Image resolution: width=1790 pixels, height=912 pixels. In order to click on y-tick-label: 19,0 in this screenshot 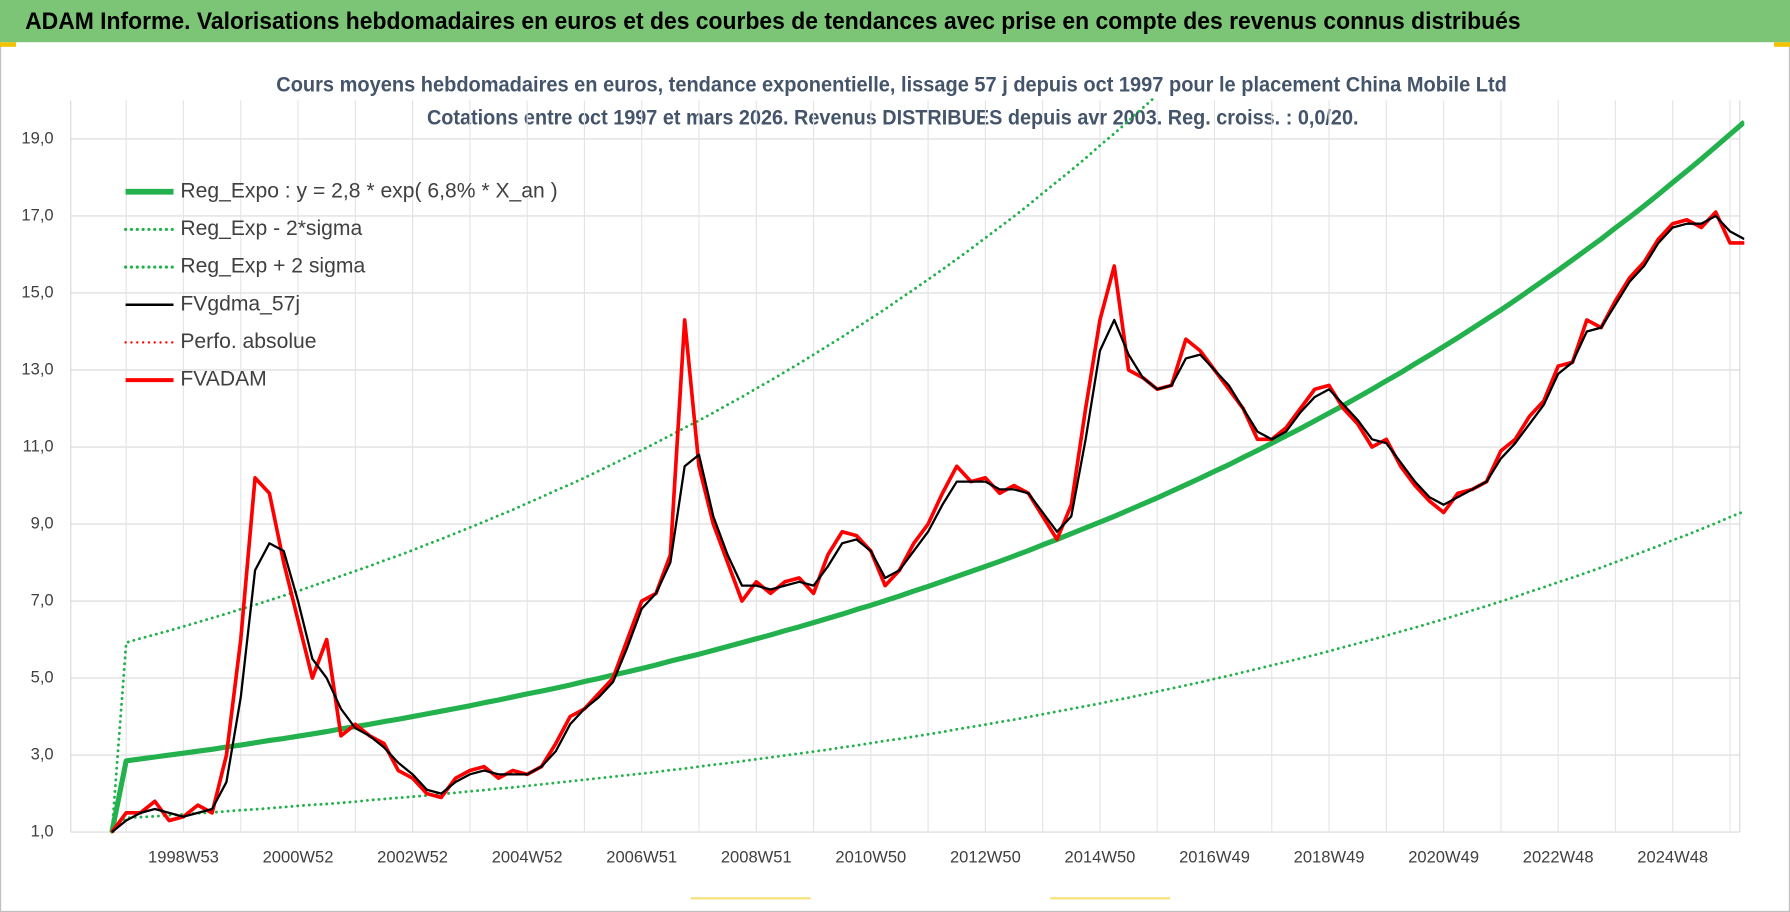, I will do `click(37, 137)`.